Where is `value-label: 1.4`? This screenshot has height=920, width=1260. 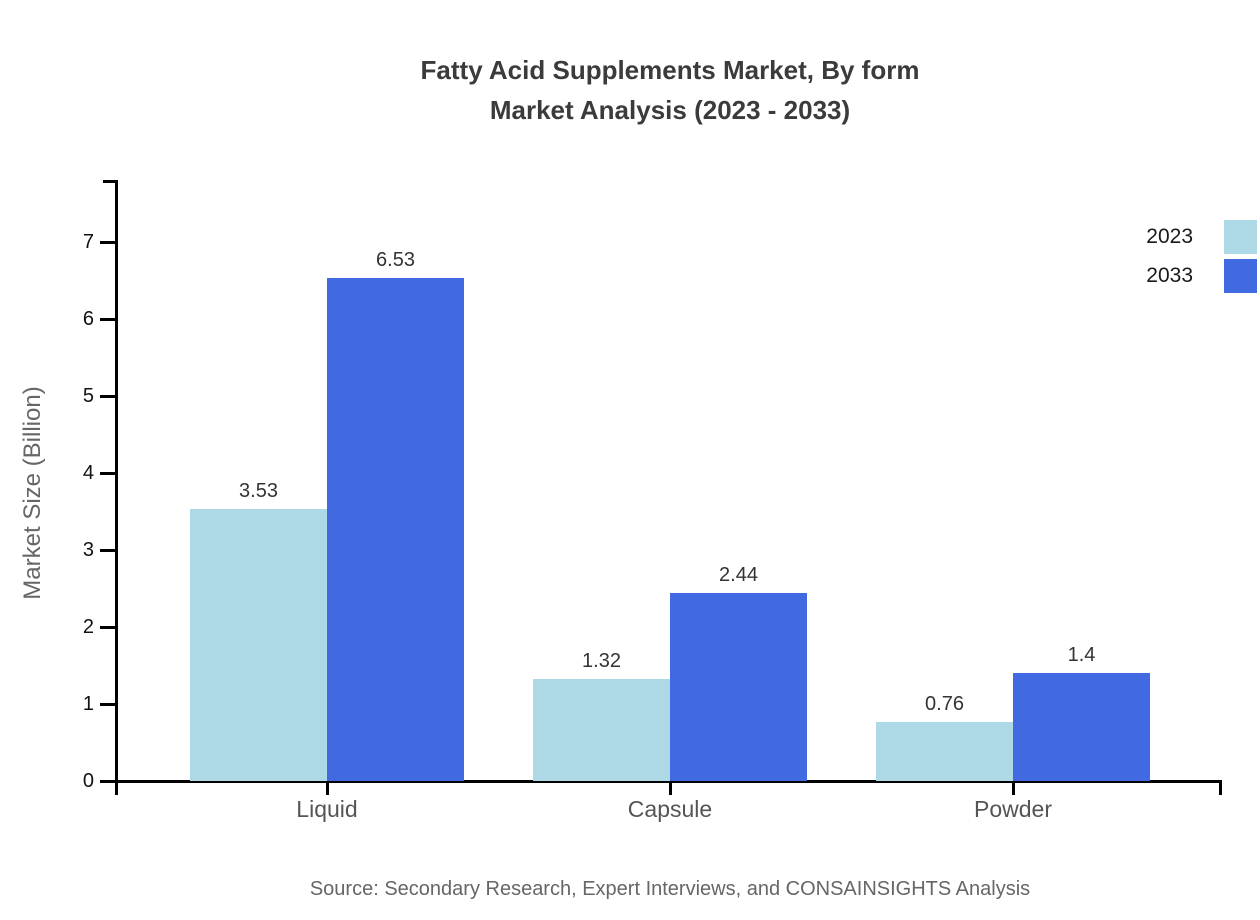
value-label: 1.4 is located at coordinates (1081, 655).